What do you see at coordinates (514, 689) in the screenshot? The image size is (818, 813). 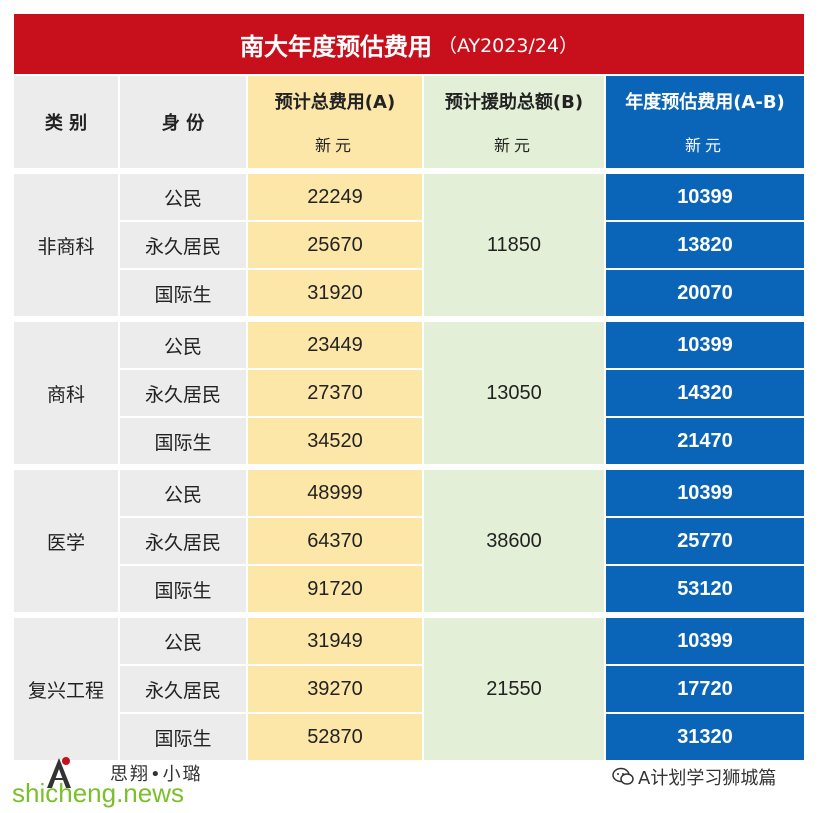 I see `aid-cell: 21550` at bounding box center [514, 689].